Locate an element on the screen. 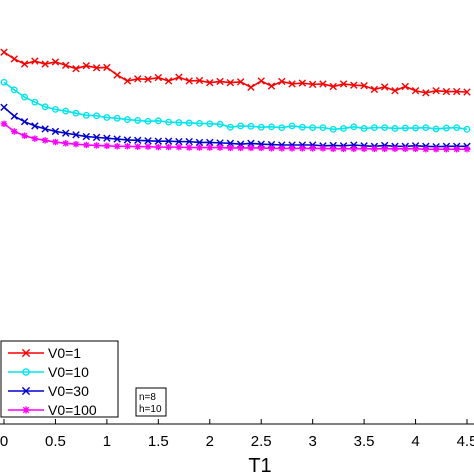 This screenshot has width=474, height=474. legend-item: V0=100 is located at coordinates (52, 410).